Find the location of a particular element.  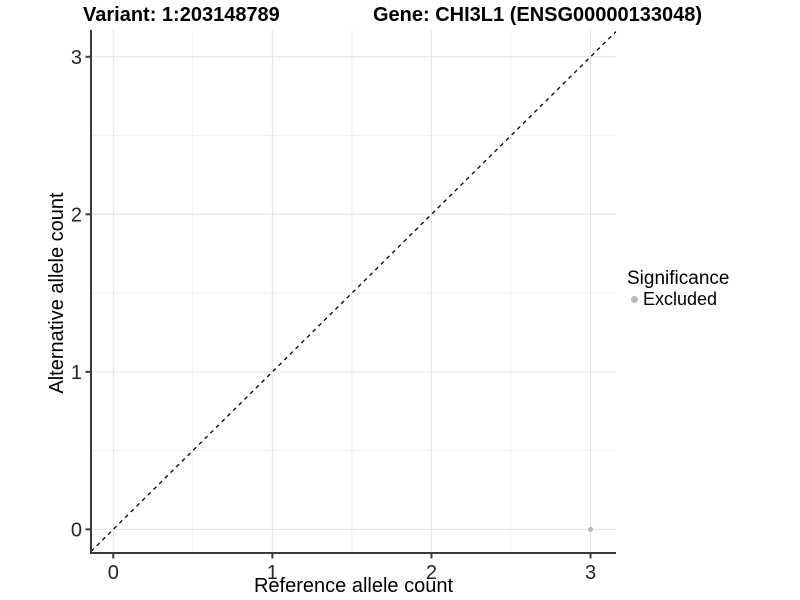

y-tick-label: 2 is located at coordinates (76, 215).